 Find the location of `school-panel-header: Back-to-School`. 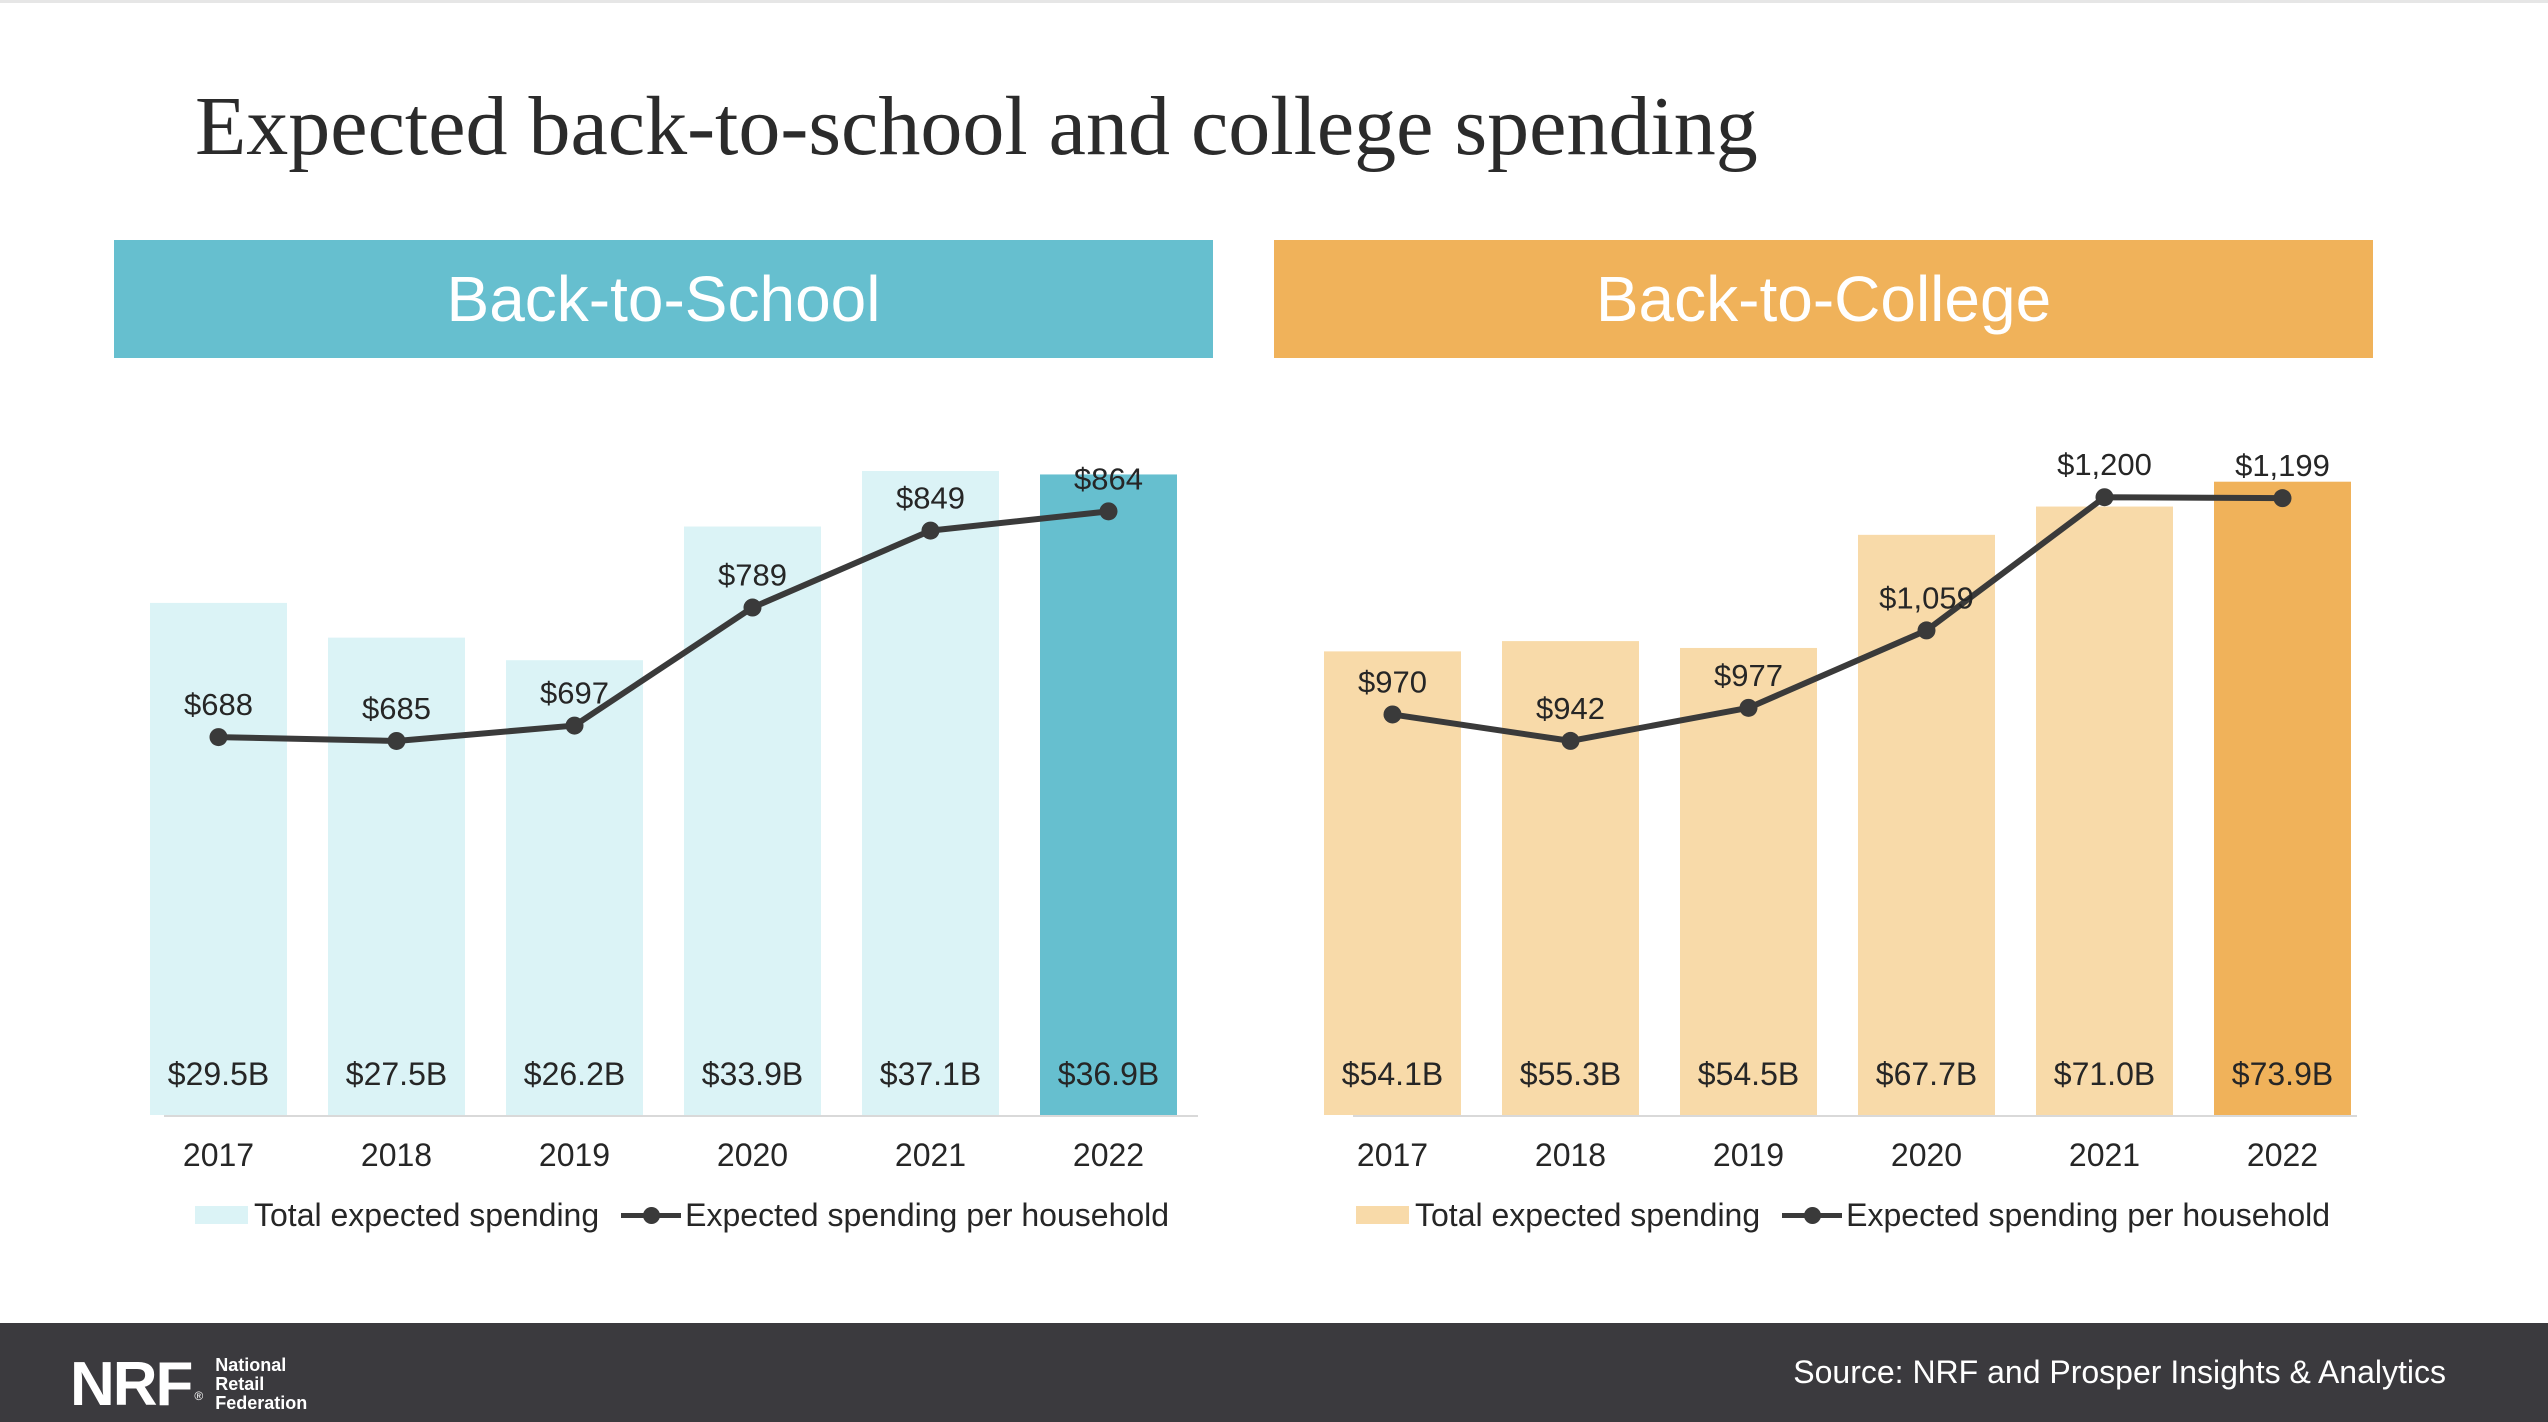

school-panel-header: Back-to-School is located at coordinates (663, 299).